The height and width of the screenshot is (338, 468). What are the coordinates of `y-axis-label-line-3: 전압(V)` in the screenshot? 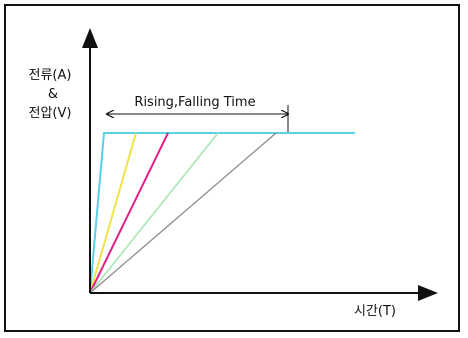 It's located at (50, 113).